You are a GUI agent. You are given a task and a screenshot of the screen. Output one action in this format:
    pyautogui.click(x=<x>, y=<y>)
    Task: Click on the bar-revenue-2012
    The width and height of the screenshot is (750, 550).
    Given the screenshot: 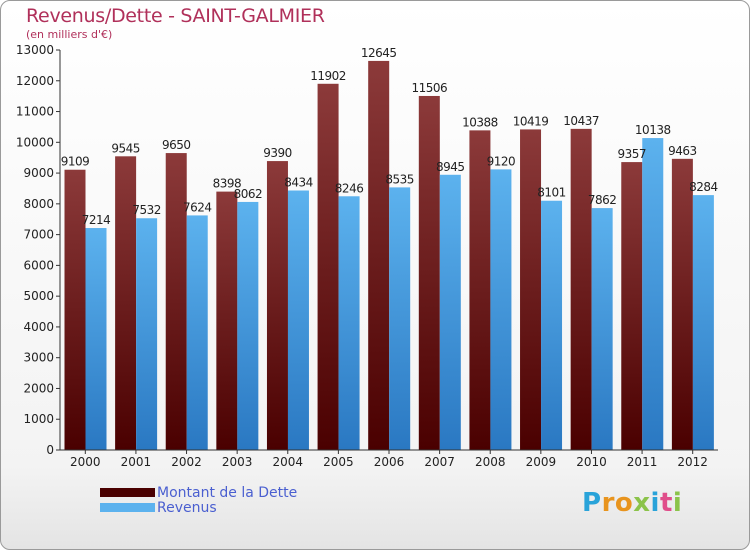 What is the action you would take?
    pyautogui.click(x=703, y=322)
    